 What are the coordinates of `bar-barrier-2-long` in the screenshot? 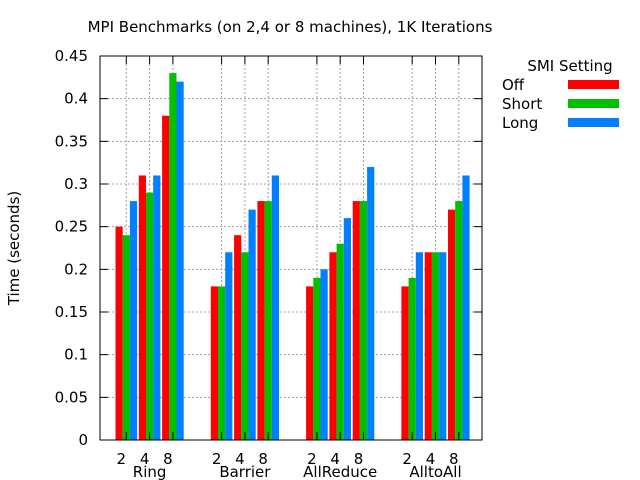 It's located at (229, 346).